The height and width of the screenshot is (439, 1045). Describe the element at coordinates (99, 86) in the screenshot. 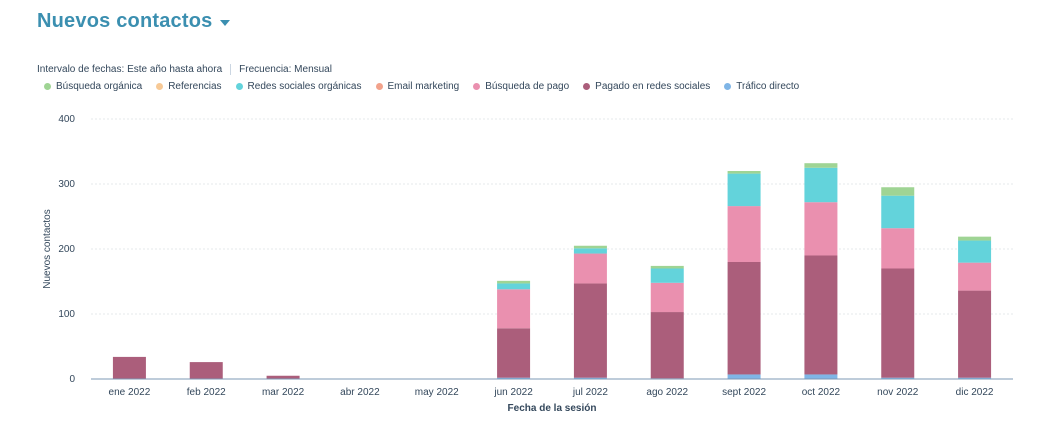

I see `legend-label: Búsqueda orgánica` at that location.